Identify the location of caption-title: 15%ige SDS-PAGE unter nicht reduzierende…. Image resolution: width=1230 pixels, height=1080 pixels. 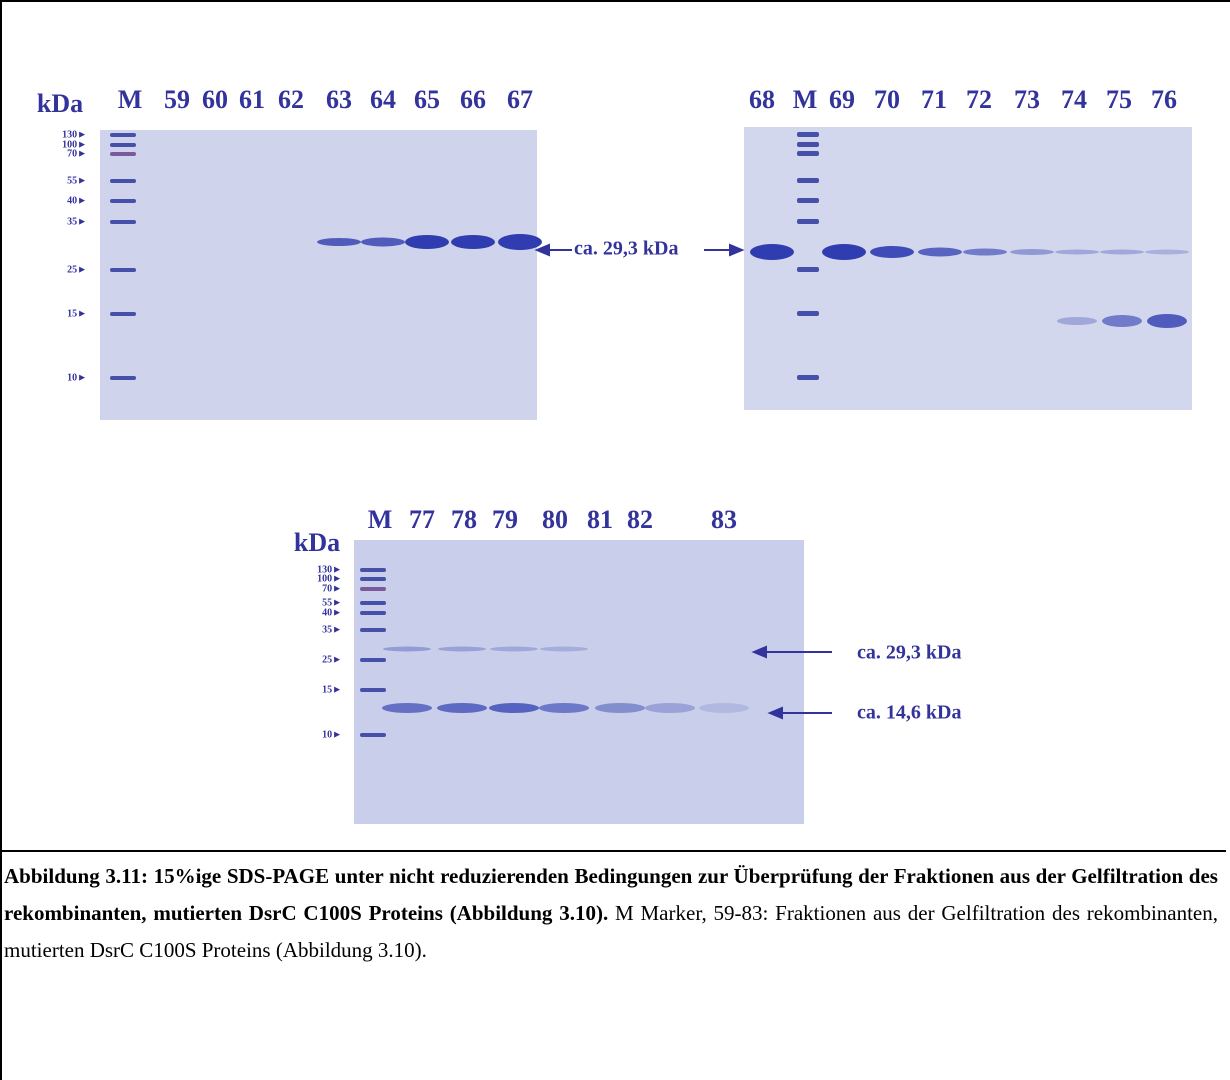
(611, 894).